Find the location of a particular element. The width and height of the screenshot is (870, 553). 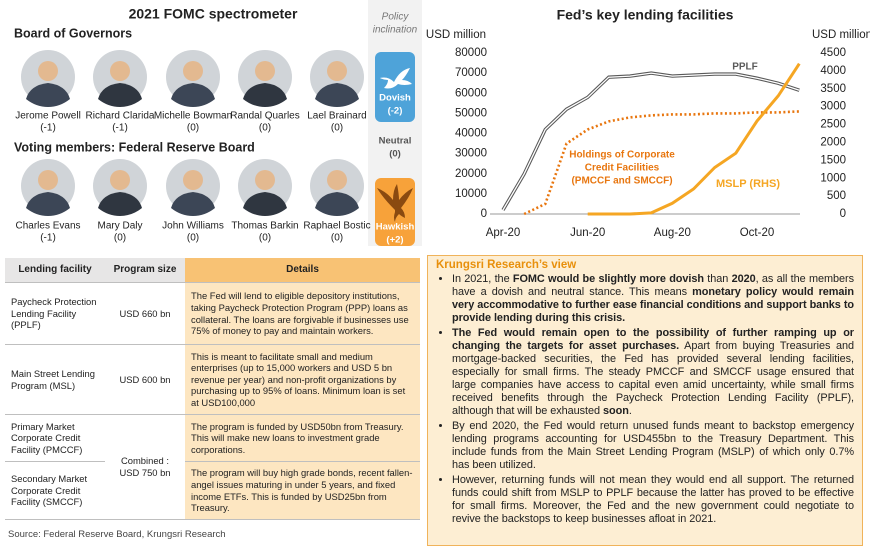

person-name: Michelle Bowman is located at coordinates (193, 116).